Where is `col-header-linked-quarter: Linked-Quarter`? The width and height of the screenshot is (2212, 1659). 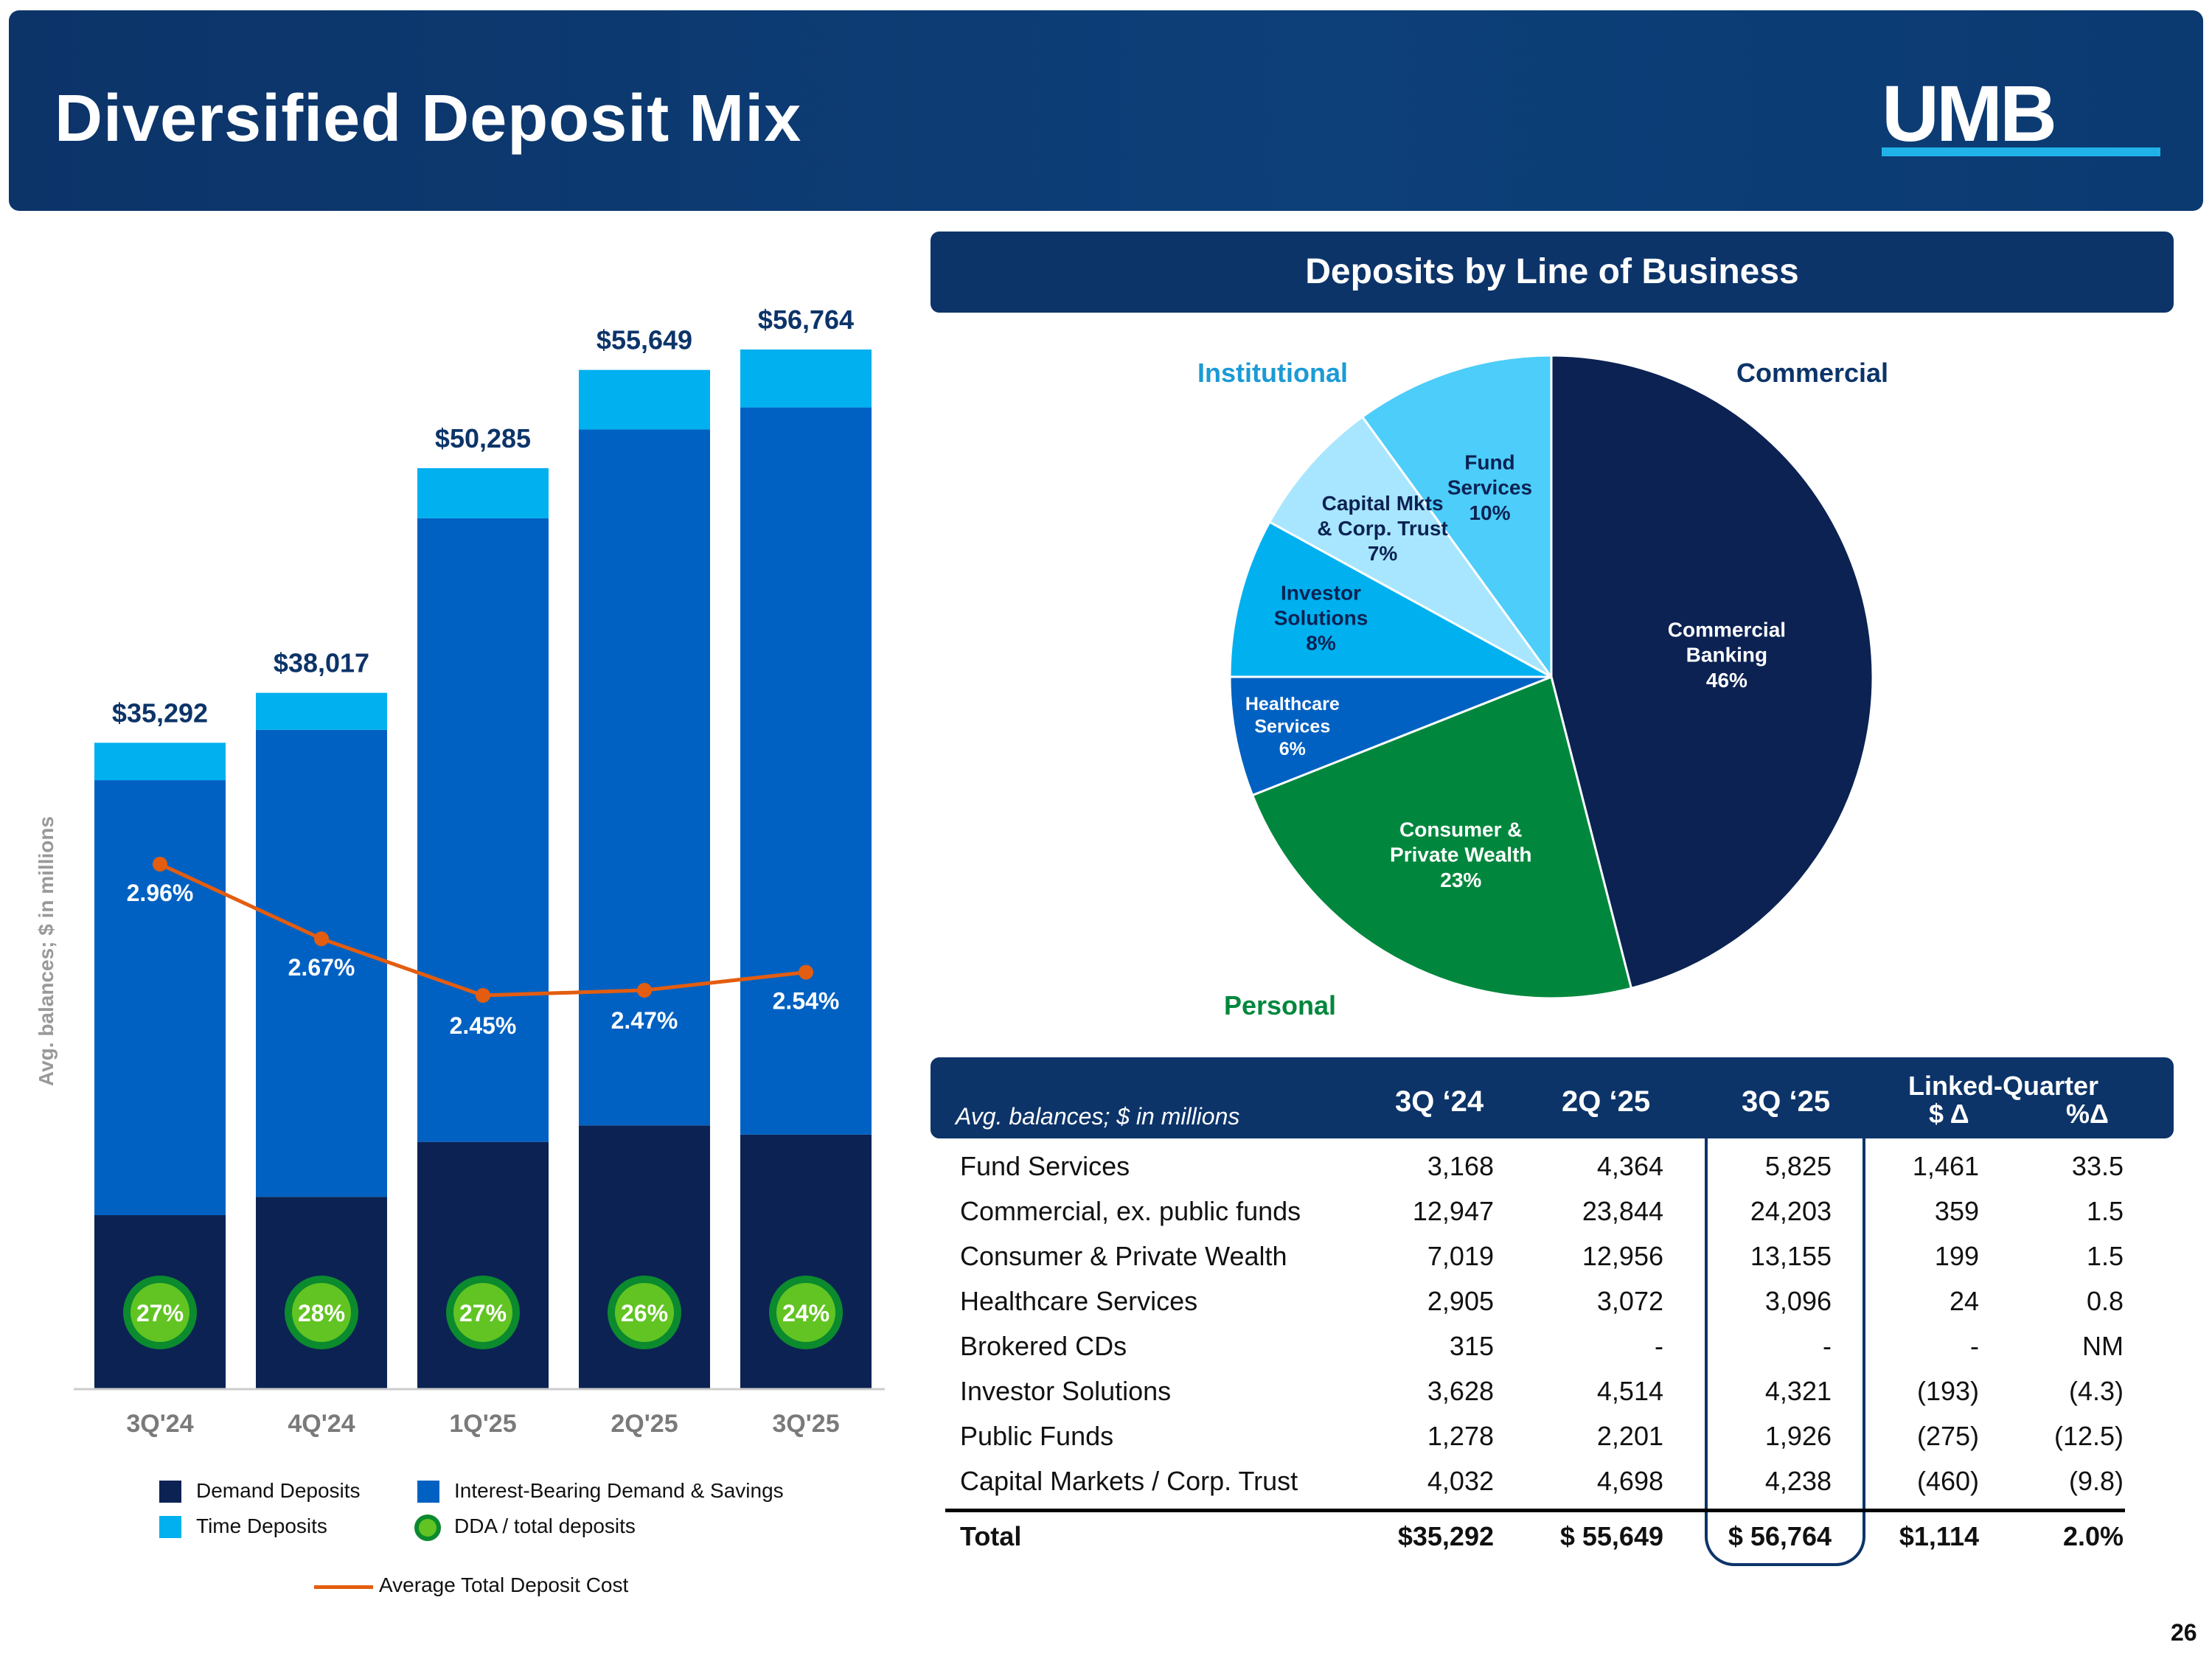
col-header-linked-quarter: Linked-Quarter is located at coordinates (2003, 1086).